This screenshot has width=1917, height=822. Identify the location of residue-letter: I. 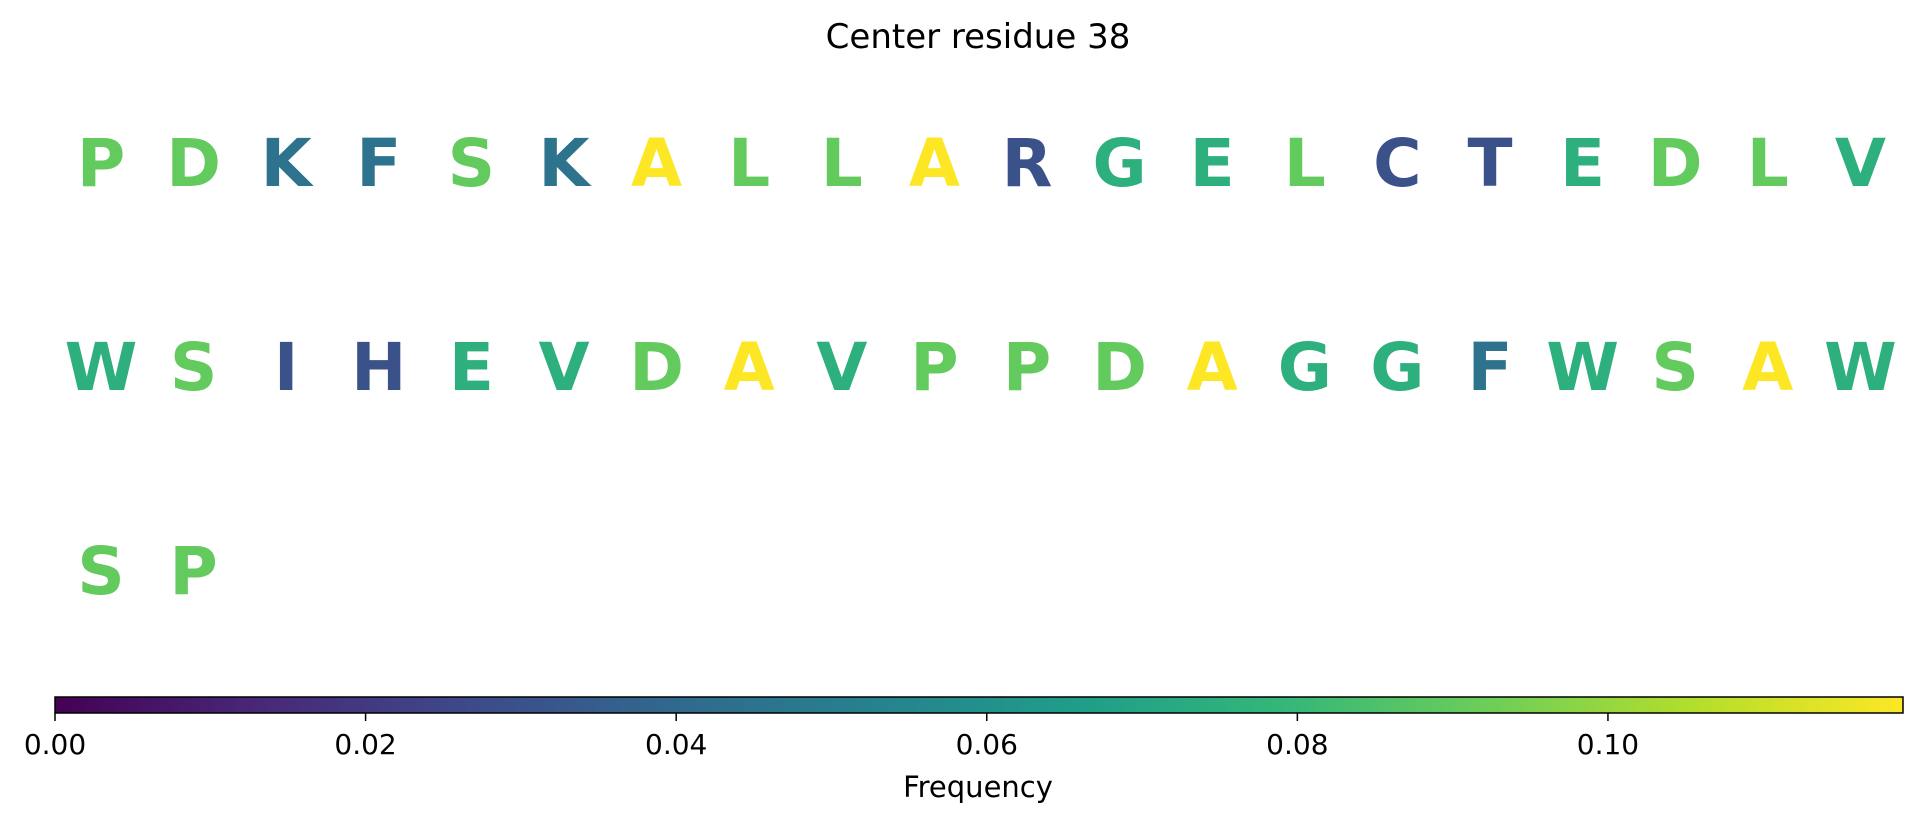
(286, 367).